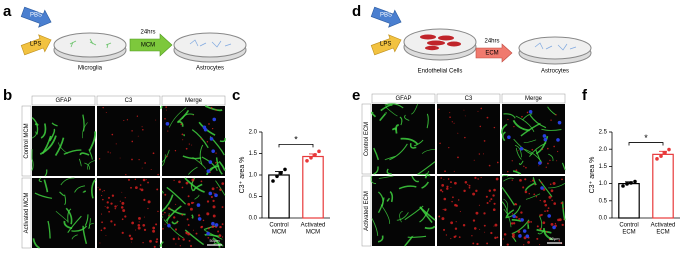 This screenshot has width=685, height=255. I want to click on significance-bracket, so click(296, 145).